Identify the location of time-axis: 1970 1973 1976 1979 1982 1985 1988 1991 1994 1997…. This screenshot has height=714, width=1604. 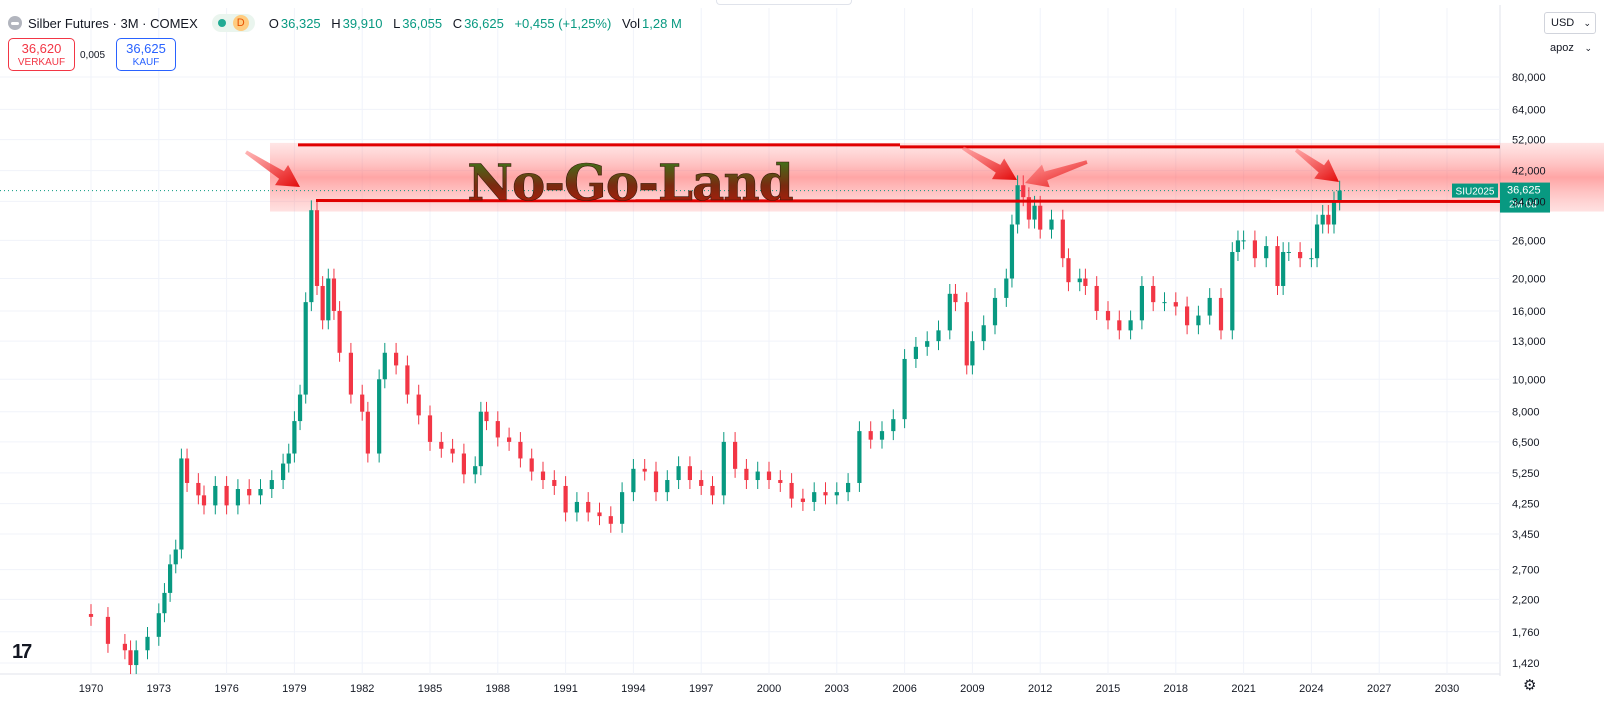
(769, 689).